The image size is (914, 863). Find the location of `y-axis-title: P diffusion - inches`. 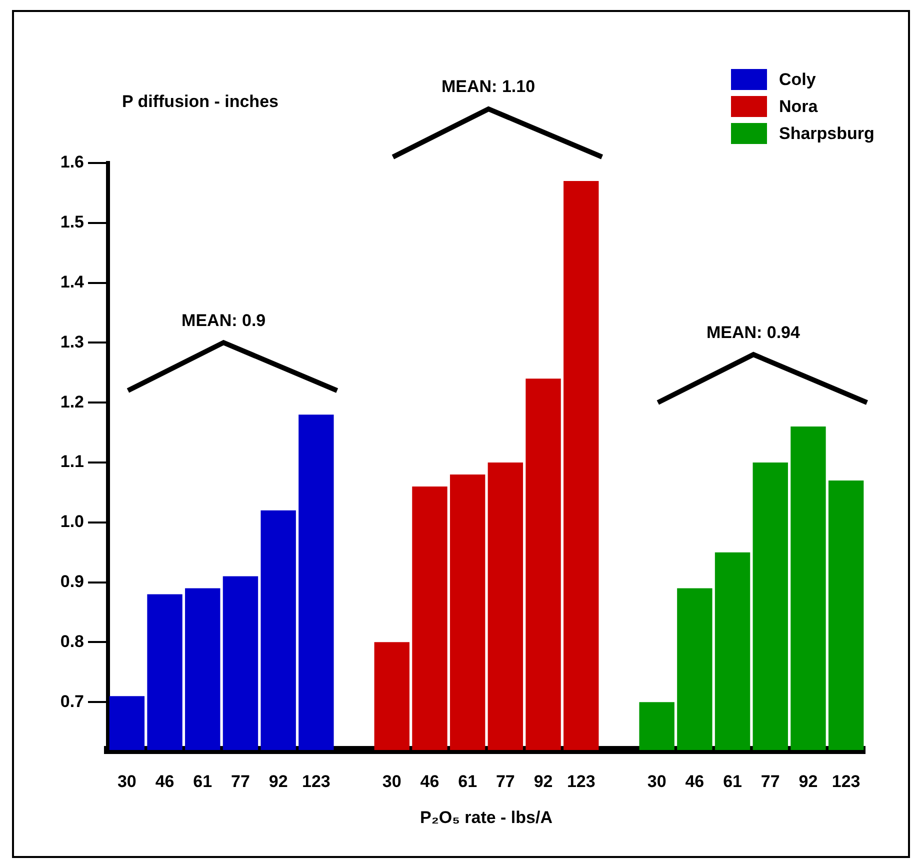

y-axis-title: P diffusion - inches is located at coordinates (200, 102).